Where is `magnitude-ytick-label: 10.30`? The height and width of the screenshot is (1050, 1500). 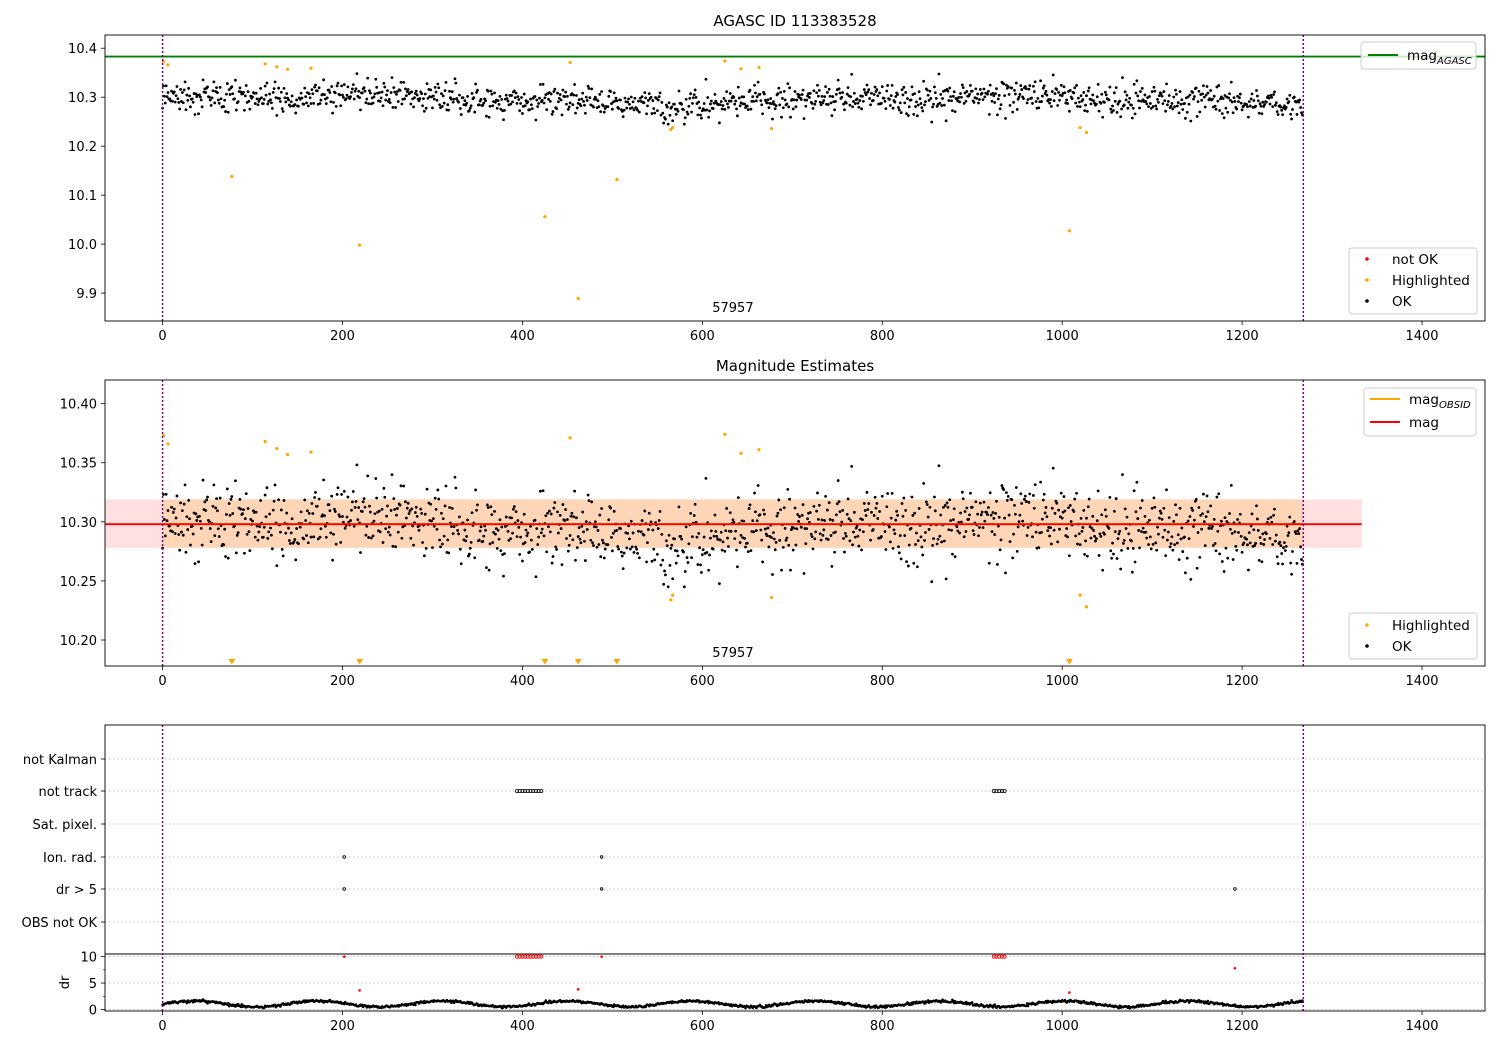 magnitude-ytick-label: 10.30 is located at coordinates (78, 523).